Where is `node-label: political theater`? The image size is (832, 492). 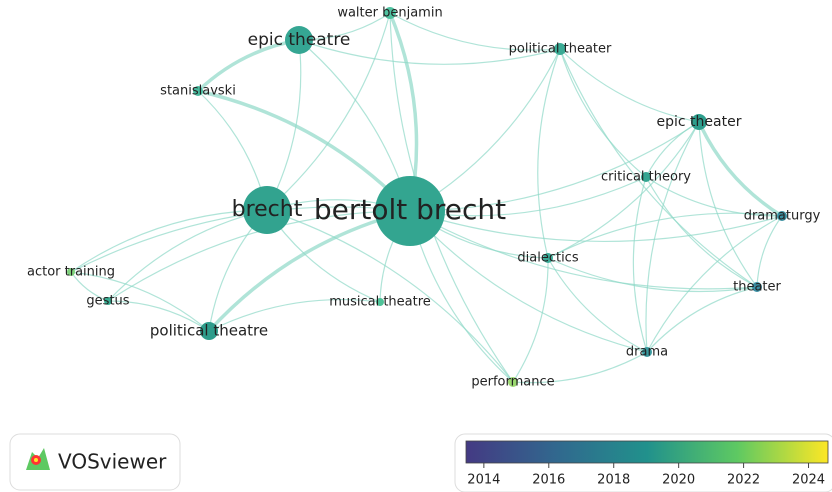 node-label: political theater is located at coordinates (560, 49).